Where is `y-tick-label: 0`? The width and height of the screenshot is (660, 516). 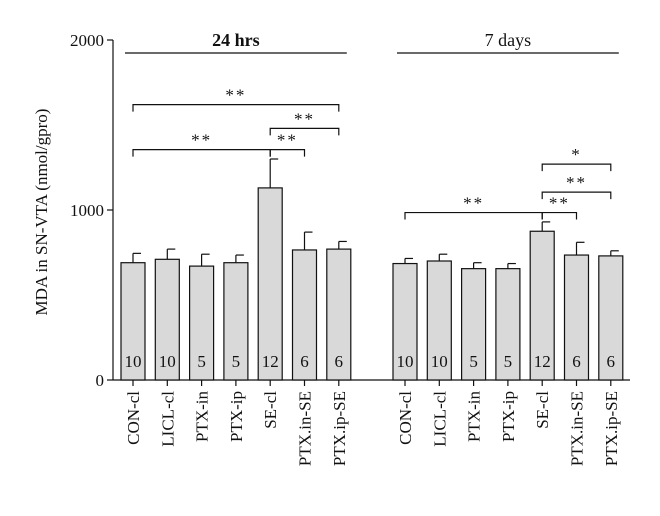
y-tick-label: 0 is located at coordinates (100, 380).